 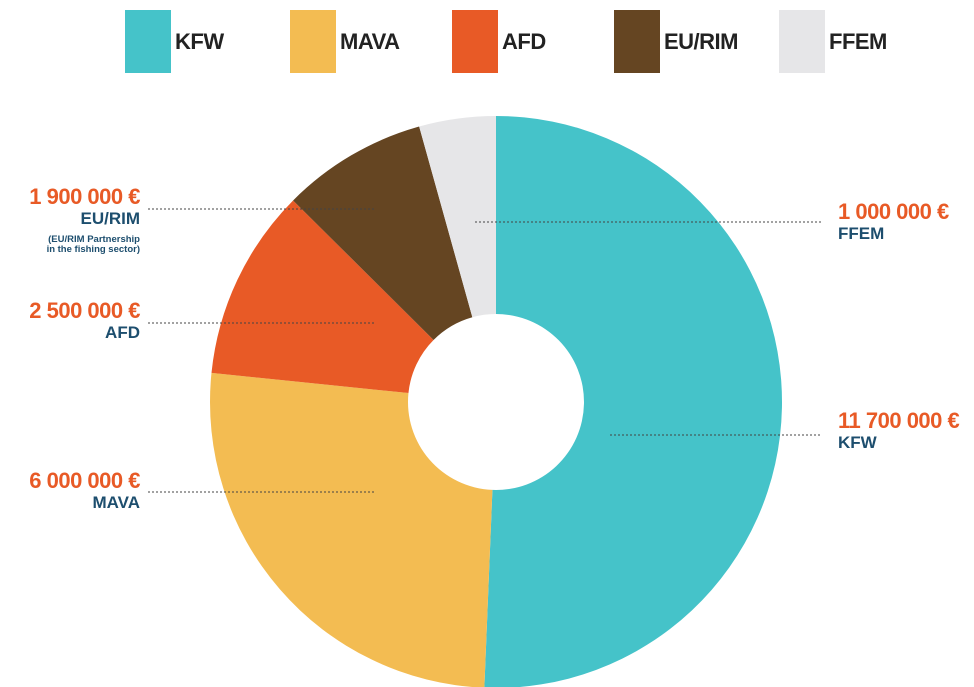 I want to click on value-label: 6 000 000 €, so click(x=84, y=480).